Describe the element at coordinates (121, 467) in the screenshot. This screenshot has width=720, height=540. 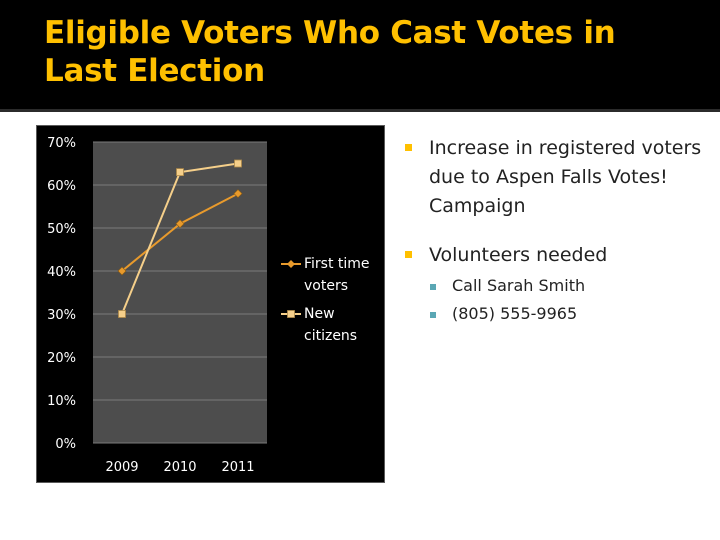
I see `x-tick-label: 2009` at that location.